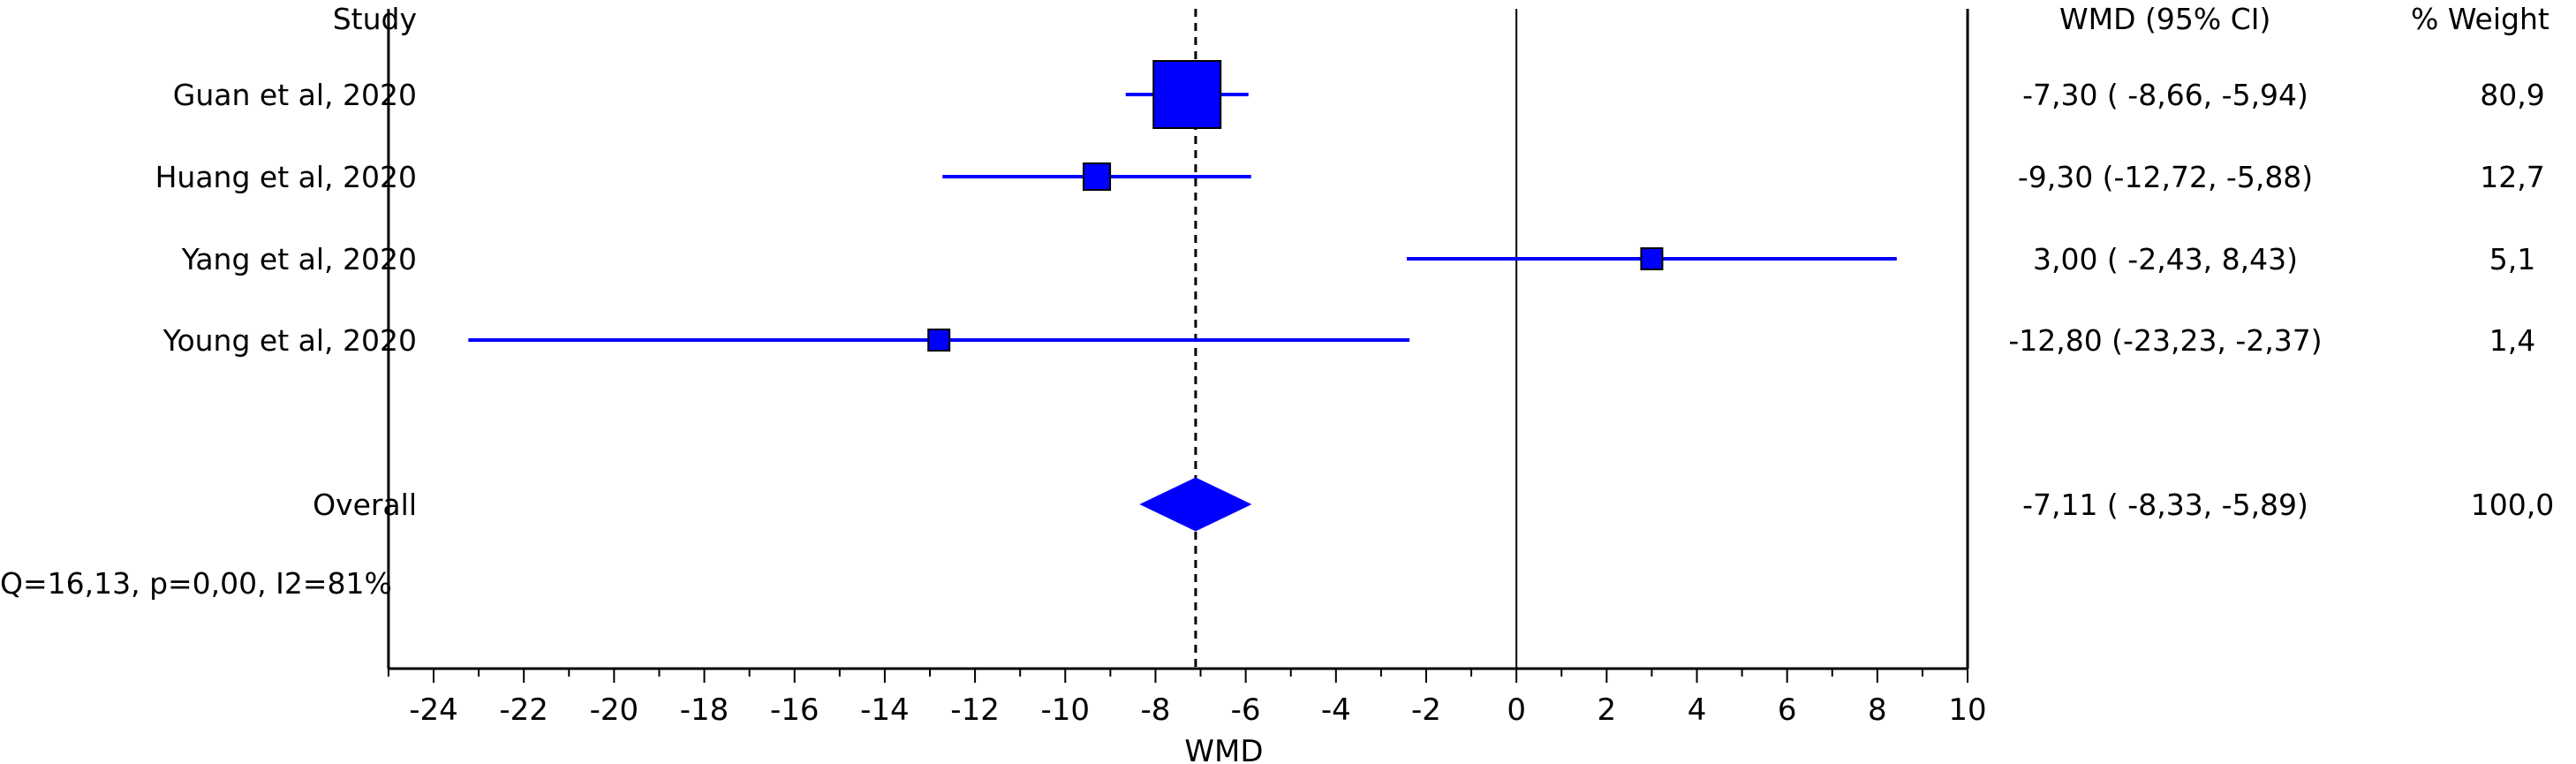  I want to click on x-tick-label: -4, so click(1336, 710).